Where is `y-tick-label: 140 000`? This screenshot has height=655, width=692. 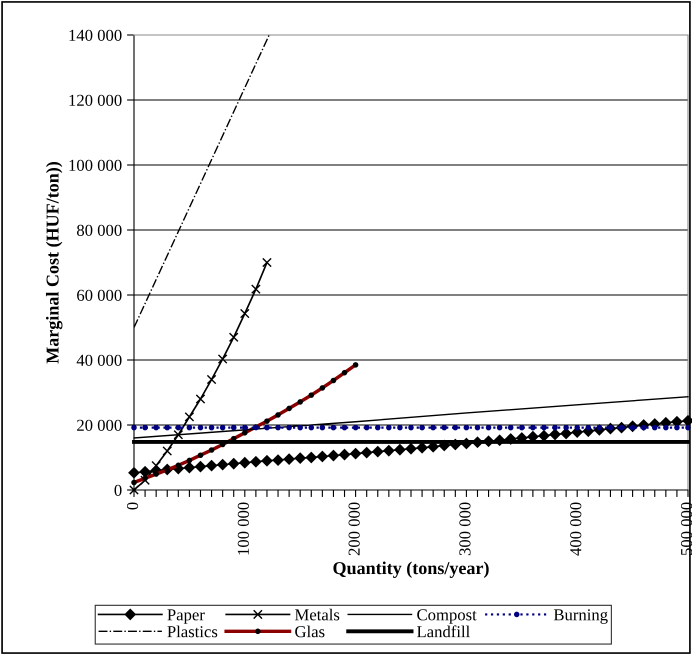
y-tick-label: 140 000 is located at coordinates (95, 35).